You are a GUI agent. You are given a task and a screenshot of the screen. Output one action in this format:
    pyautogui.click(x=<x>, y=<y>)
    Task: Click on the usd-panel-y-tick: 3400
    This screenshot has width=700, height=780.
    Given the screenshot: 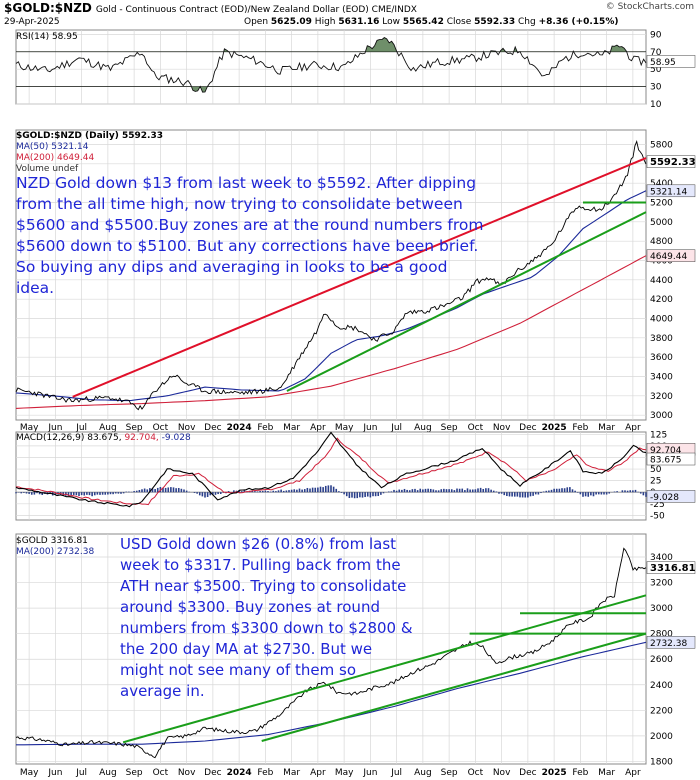 What is the action you would take?
    pyautogui.click(x=661, y=558)
    